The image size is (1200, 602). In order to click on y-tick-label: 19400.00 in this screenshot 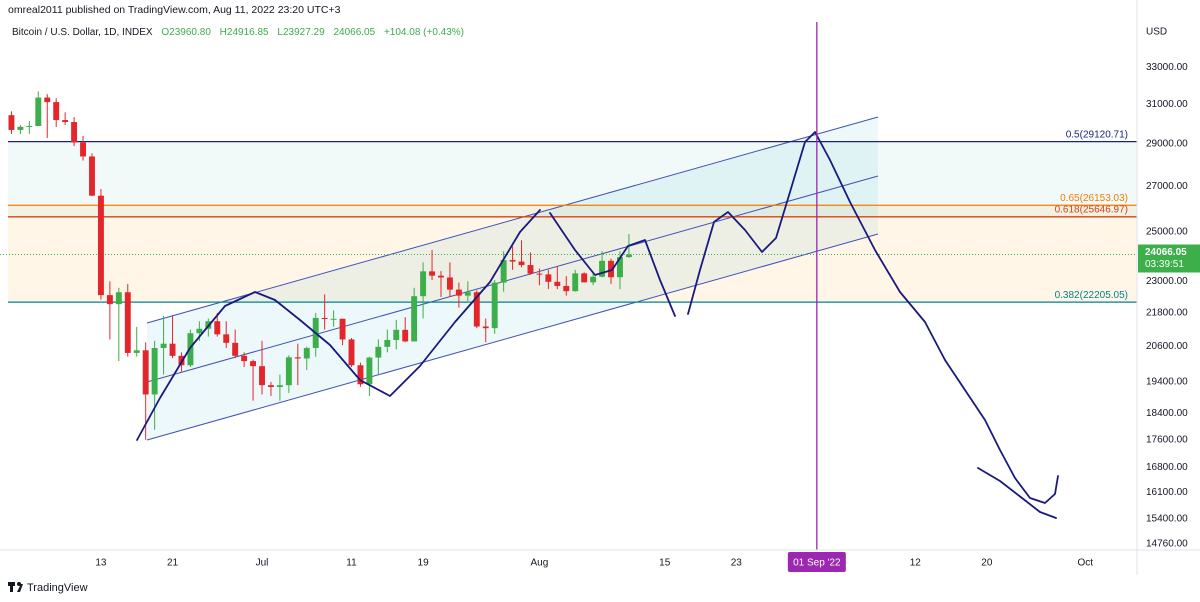, I will do `click(1167, 382)`.